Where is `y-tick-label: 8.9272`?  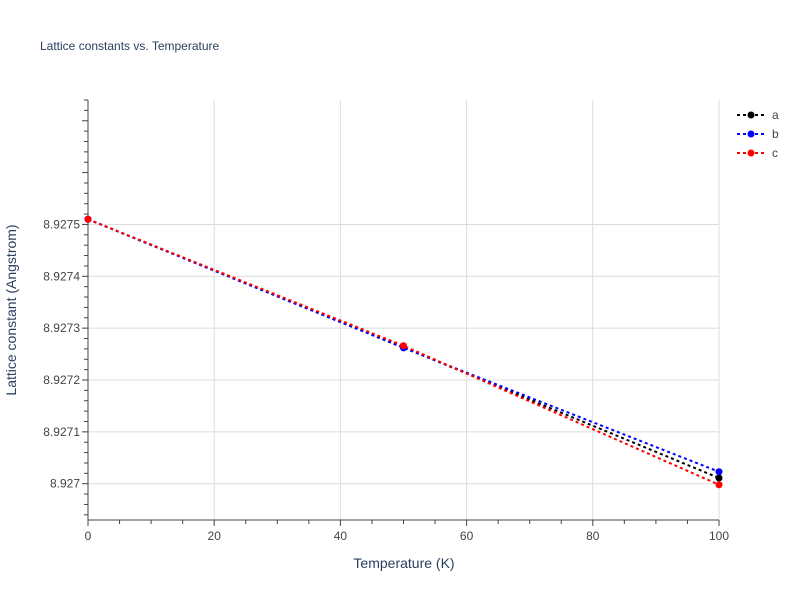
y-tick-label: 8.9272 is located at coordinates (61, 380).